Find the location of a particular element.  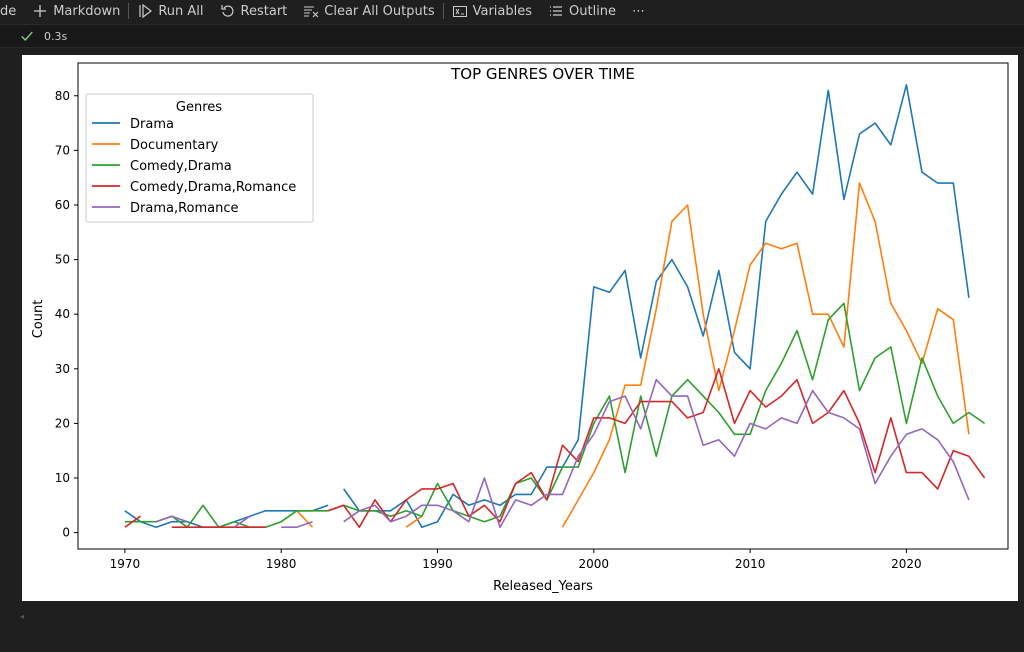

legend-entry: Drama,Romance is located at coordinates (184, 208).